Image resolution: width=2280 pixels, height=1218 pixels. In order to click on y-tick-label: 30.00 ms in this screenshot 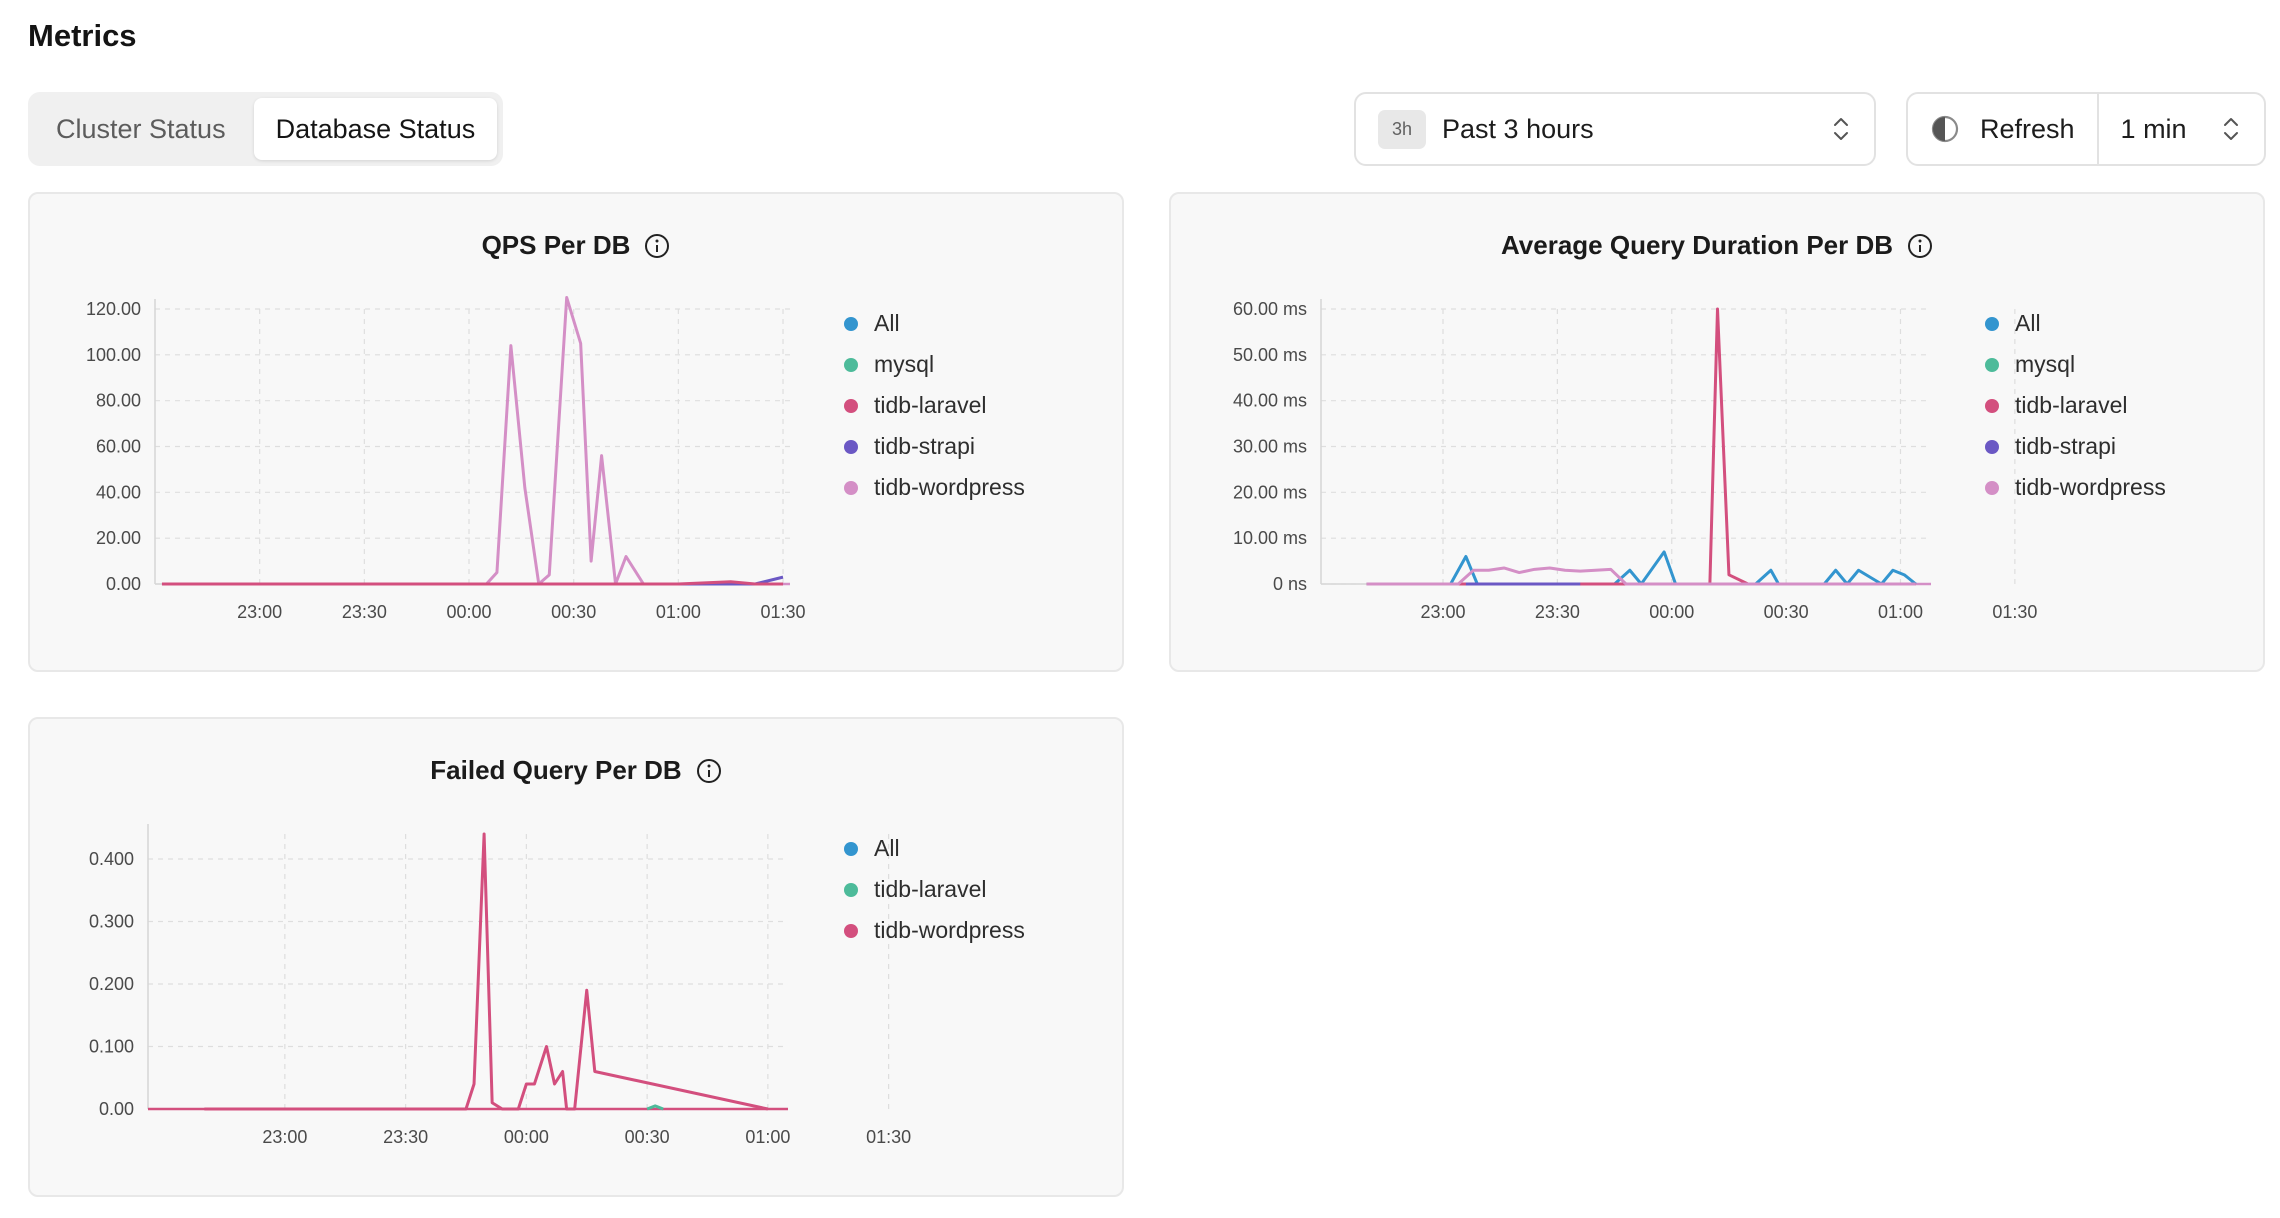, I will do `click(1270, 447)`.